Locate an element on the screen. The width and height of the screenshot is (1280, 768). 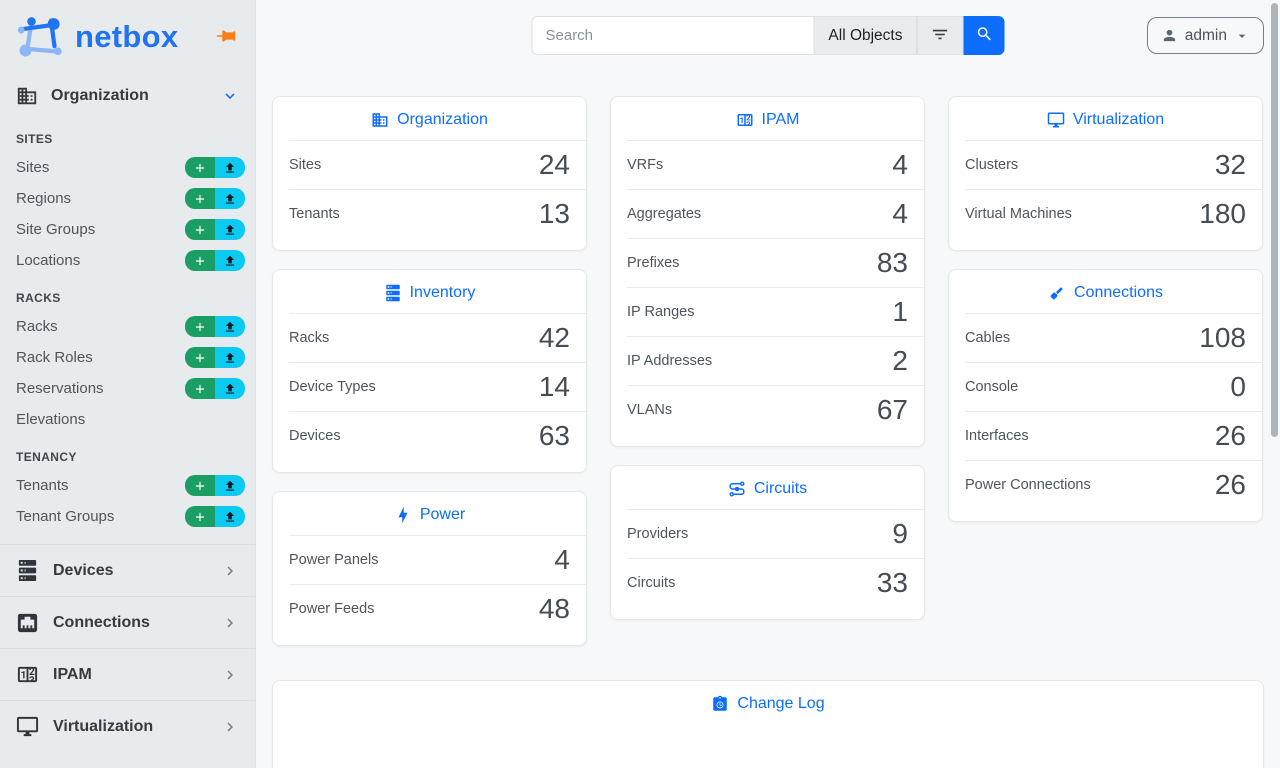
stat-label: VRFs is located at coordinates (645, 164).